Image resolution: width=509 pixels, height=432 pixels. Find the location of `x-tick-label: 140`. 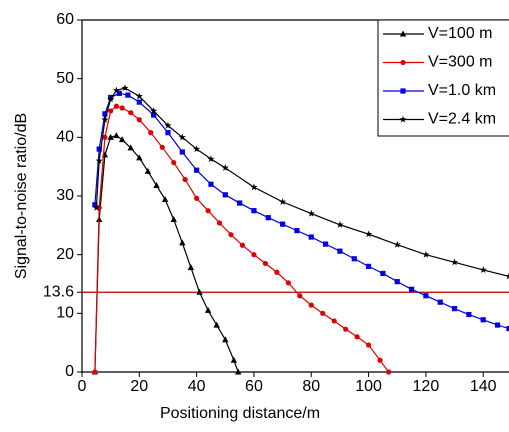

x-tick-label: 140 is located at coordinates (483, 386).